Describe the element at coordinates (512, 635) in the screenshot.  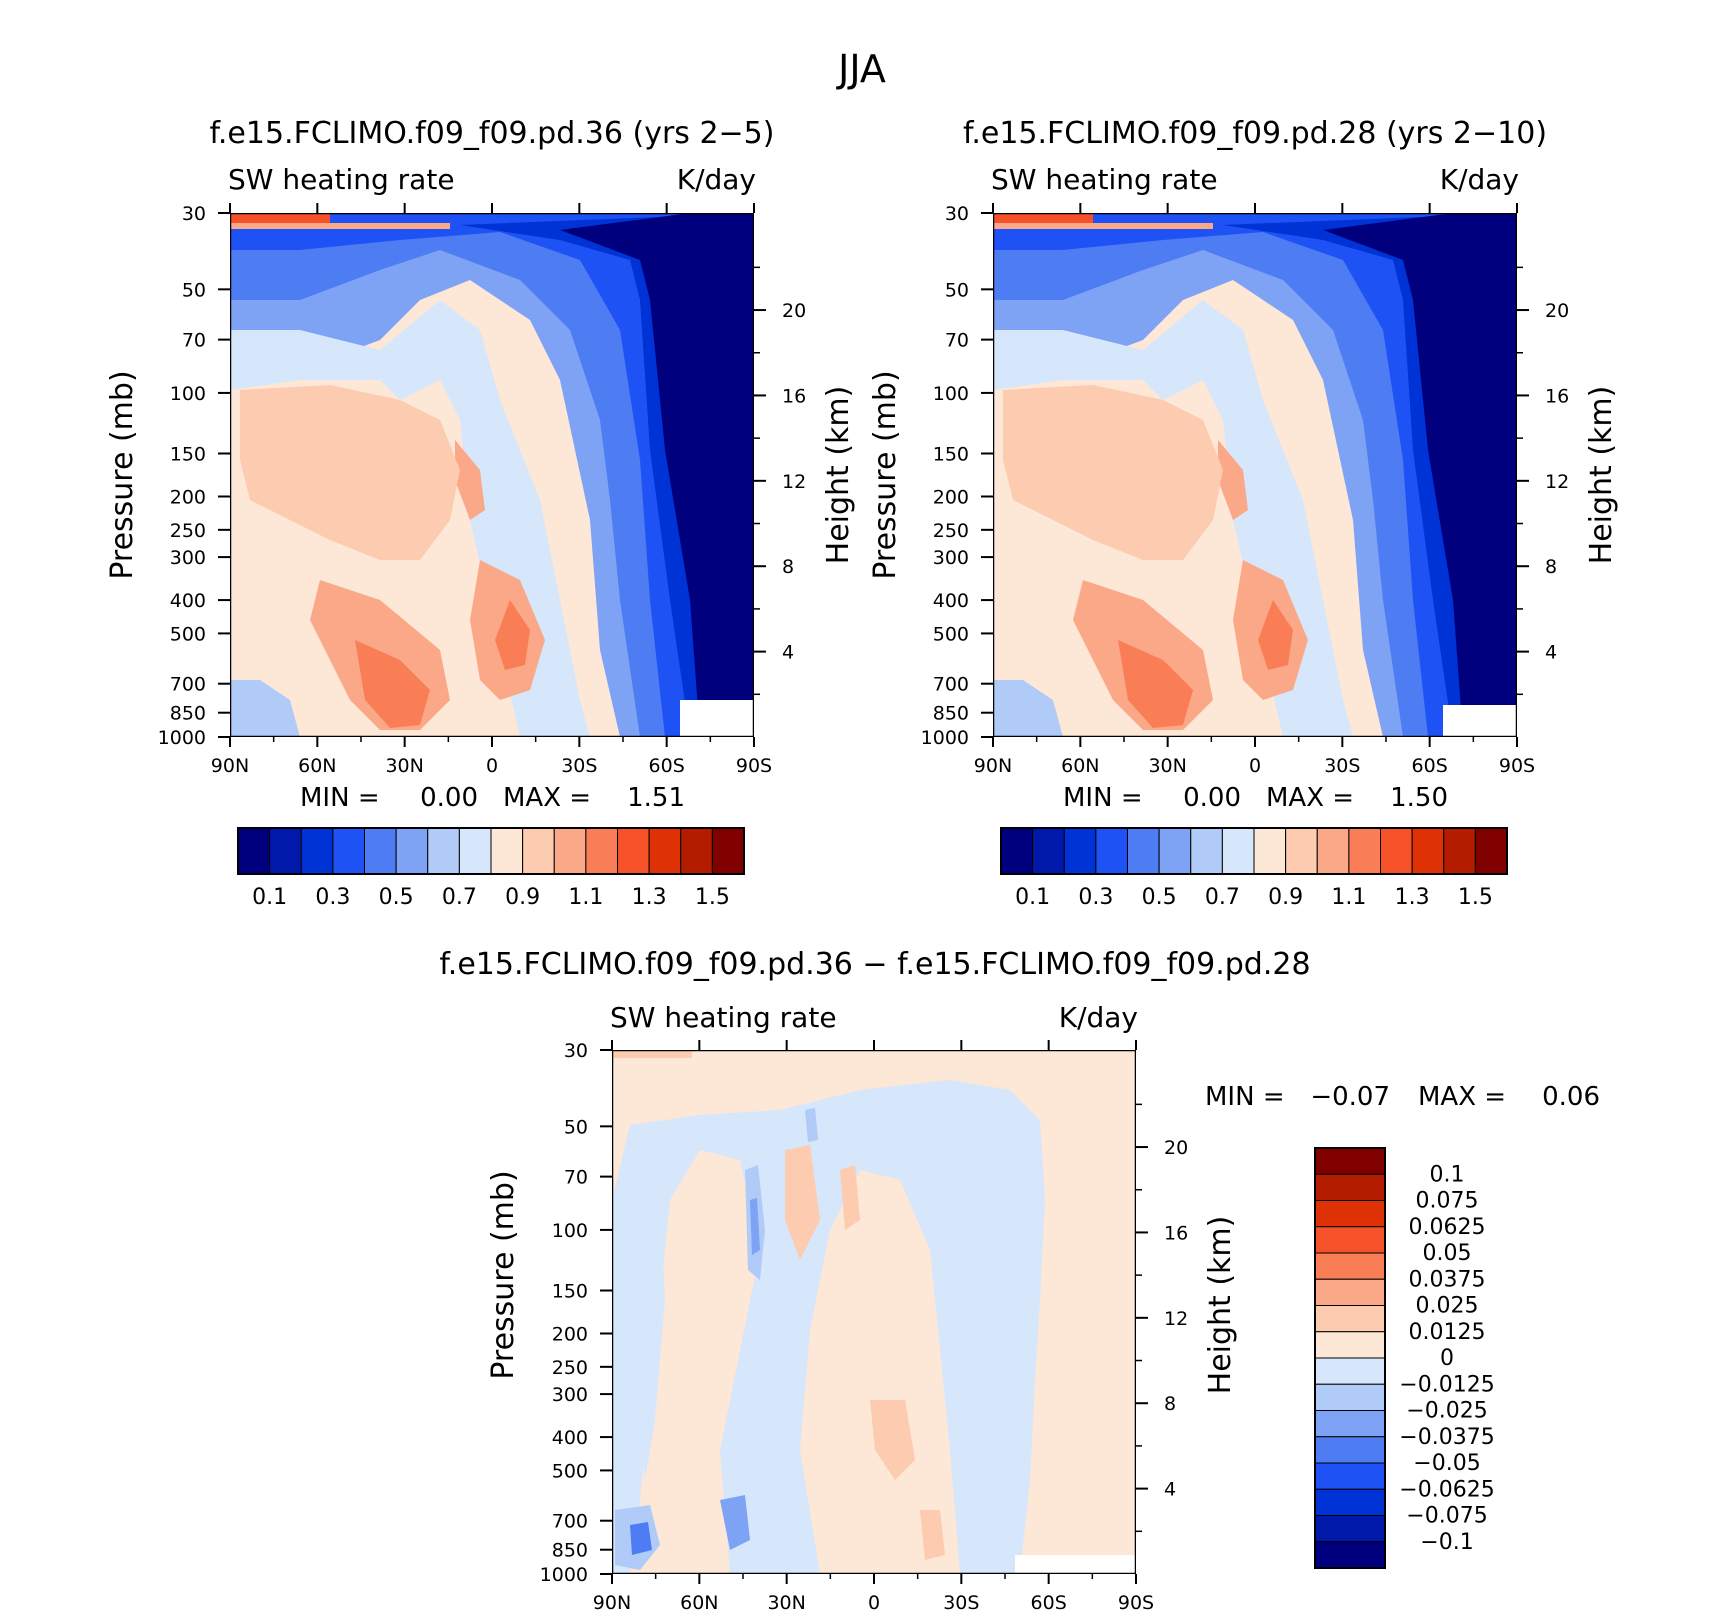
I see `panel-a-contour-orange-tropics-core` at that location.